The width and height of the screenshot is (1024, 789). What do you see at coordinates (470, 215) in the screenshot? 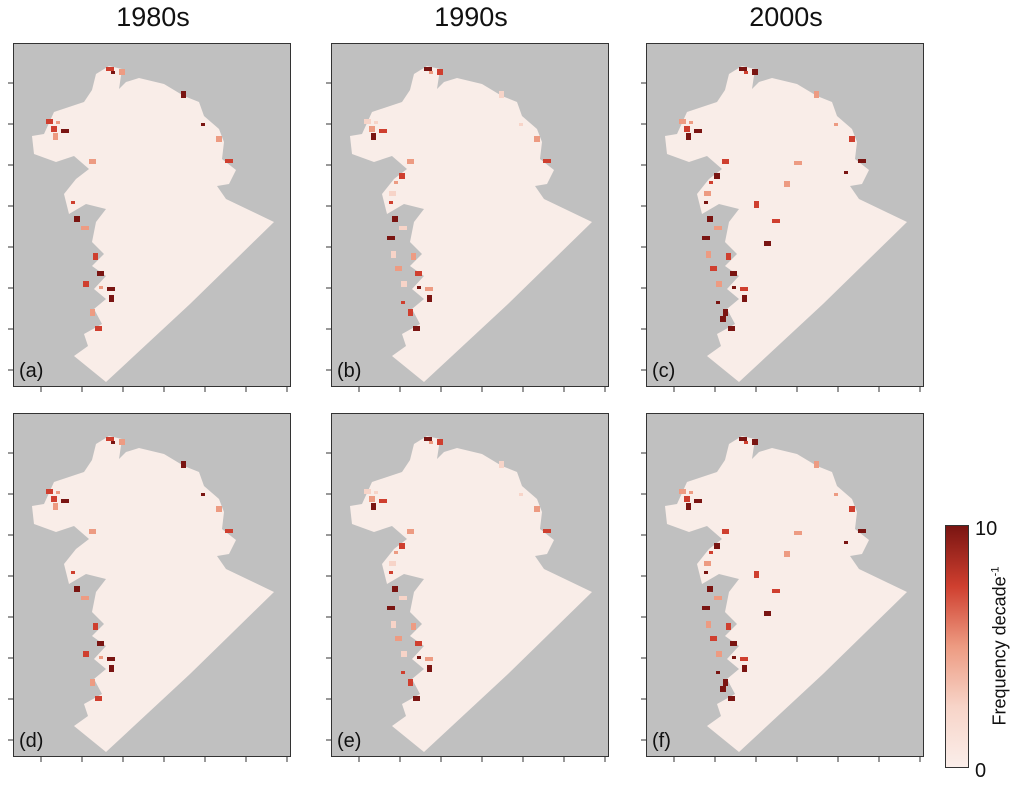
I see `map-panel: (b)` at bounding box center [470, 215].